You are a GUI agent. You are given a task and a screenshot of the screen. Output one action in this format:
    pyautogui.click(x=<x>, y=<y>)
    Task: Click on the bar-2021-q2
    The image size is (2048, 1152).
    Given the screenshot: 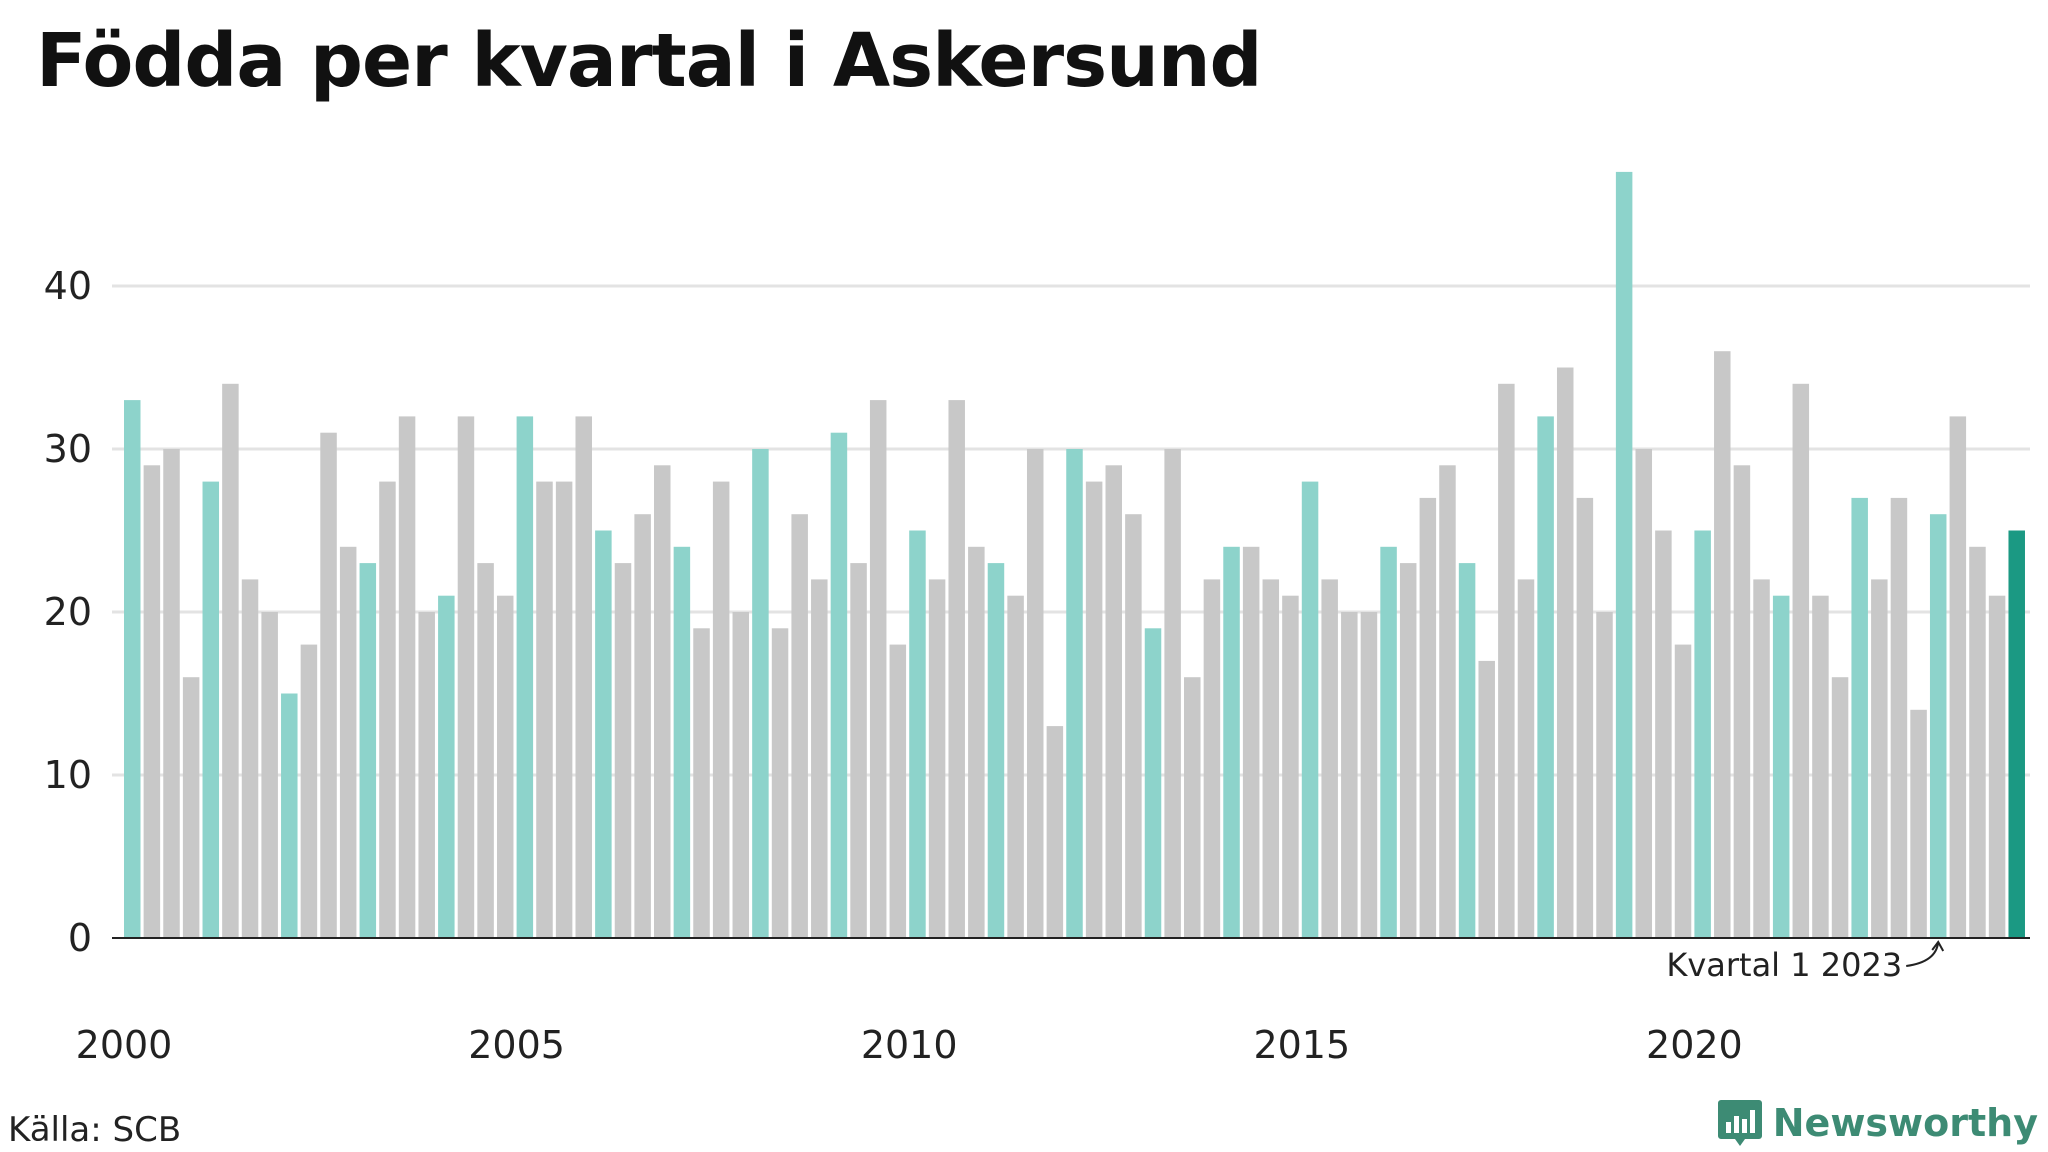 What is the action you would take?
    pyautogui.click(x=1801, y=660)
    